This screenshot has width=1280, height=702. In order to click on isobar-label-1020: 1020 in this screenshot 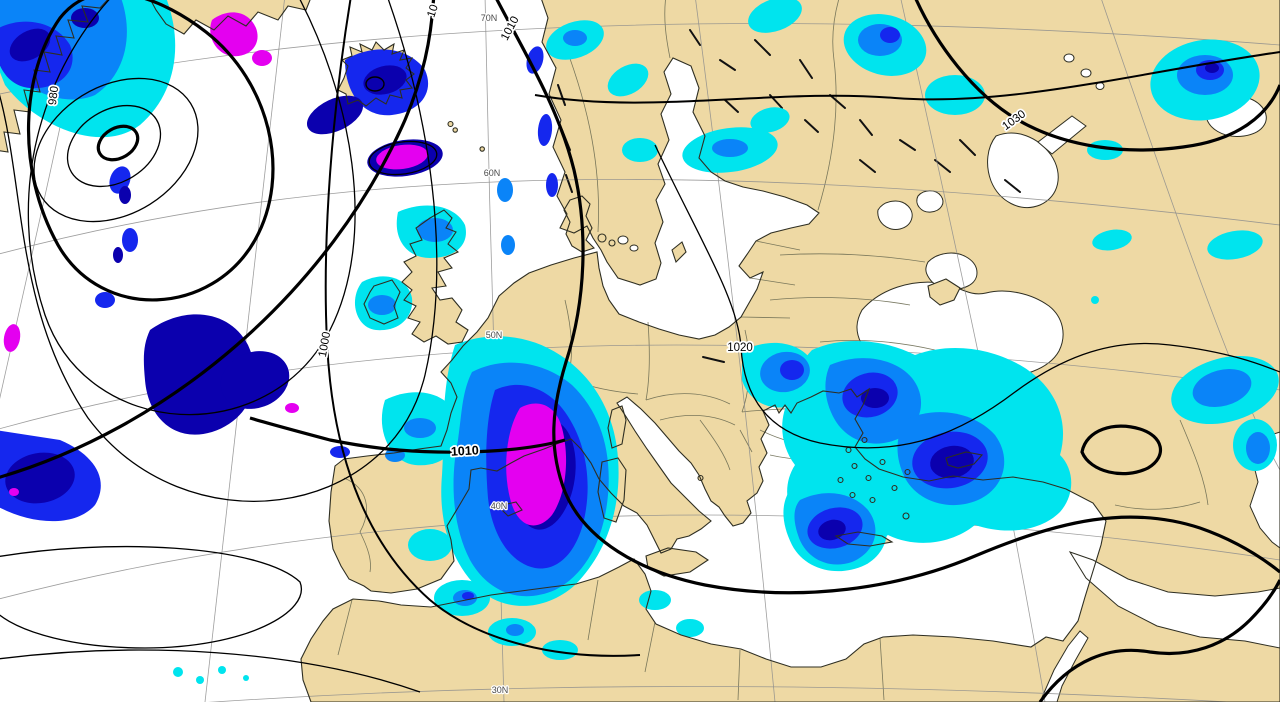, I will do `click(740, 348)`.